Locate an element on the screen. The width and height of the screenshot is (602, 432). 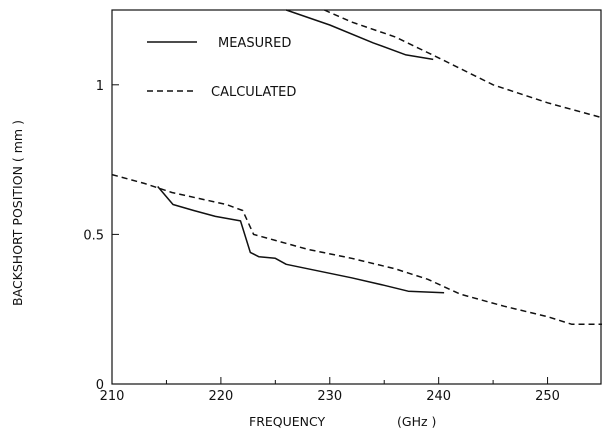
x-tick-label: 240 is located at coordinates (438, 396).